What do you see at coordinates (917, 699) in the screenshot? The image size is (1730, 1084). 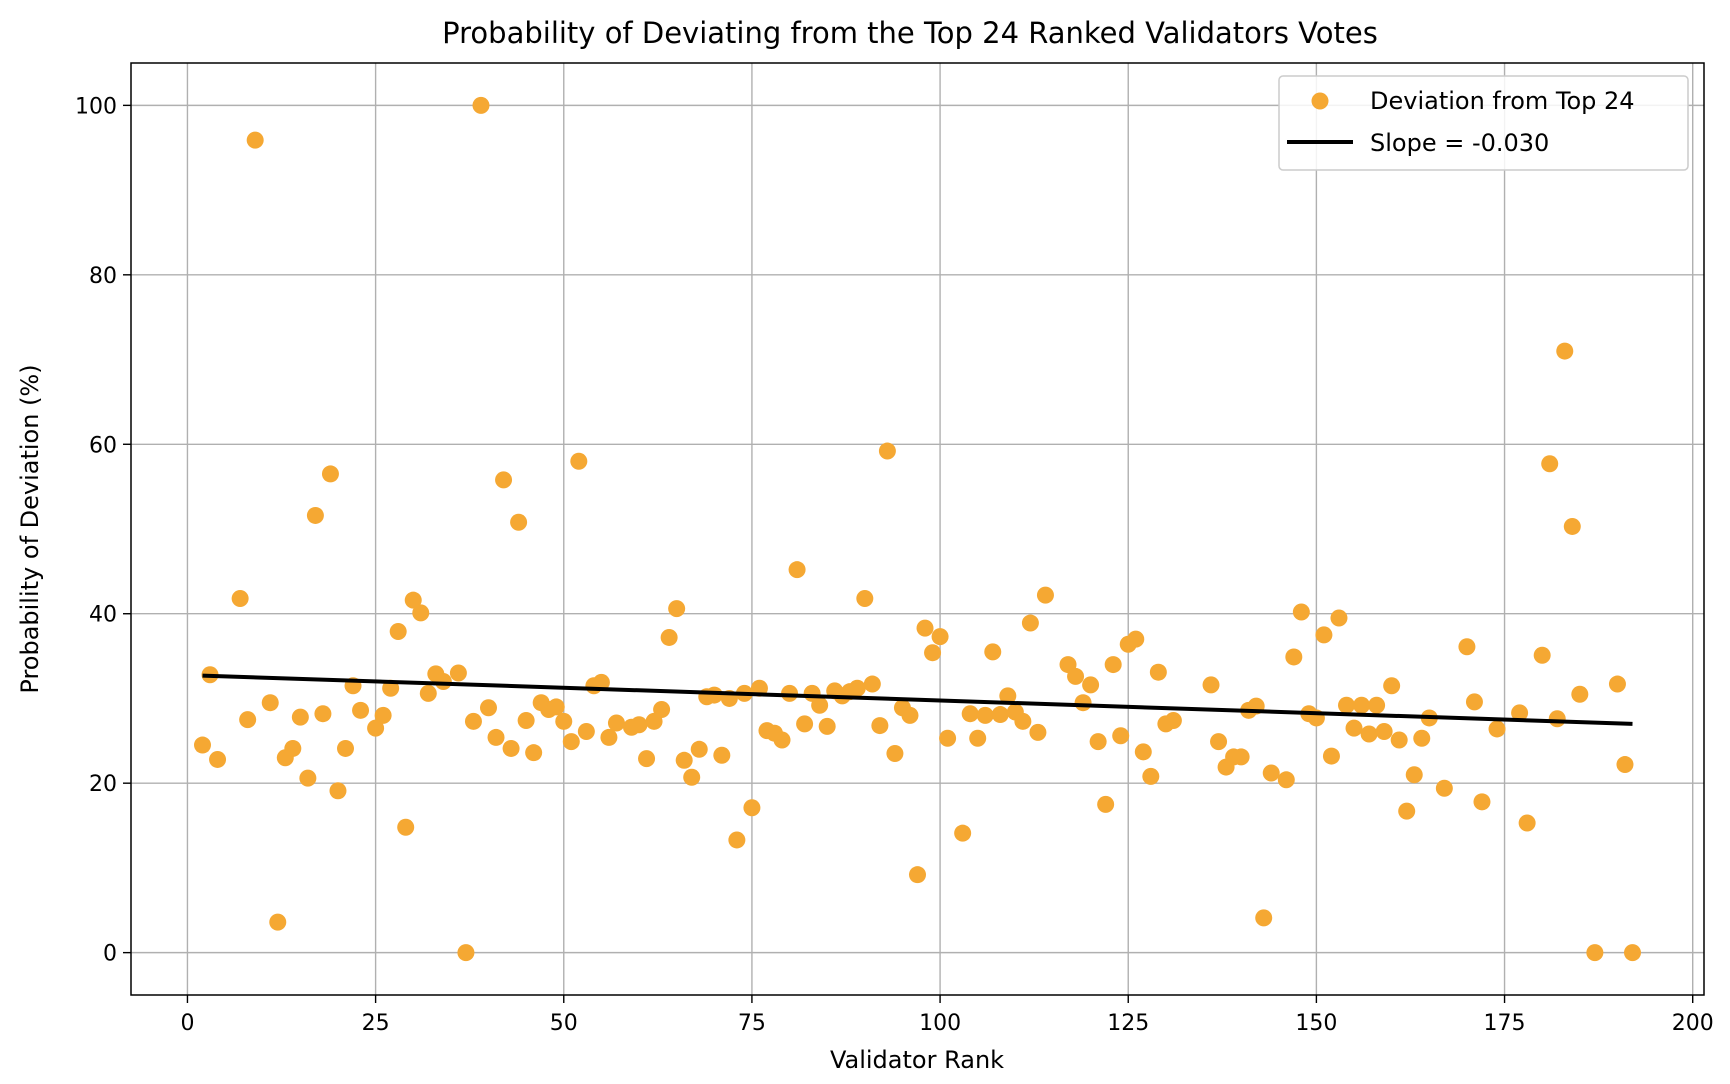 I see `trend-line` at bounding box center [917, 699].